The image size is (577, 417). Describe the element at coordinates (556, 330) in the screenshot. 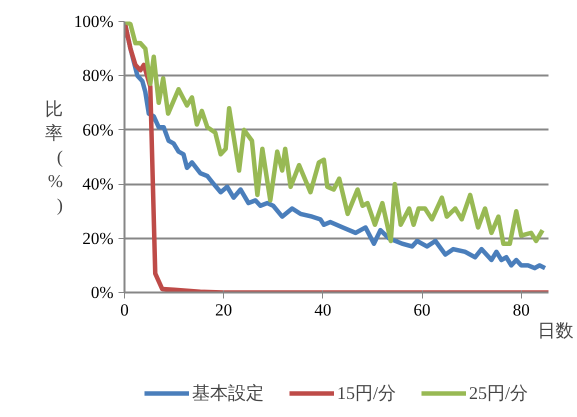

I see `x-axis-title: 日数` at that location.